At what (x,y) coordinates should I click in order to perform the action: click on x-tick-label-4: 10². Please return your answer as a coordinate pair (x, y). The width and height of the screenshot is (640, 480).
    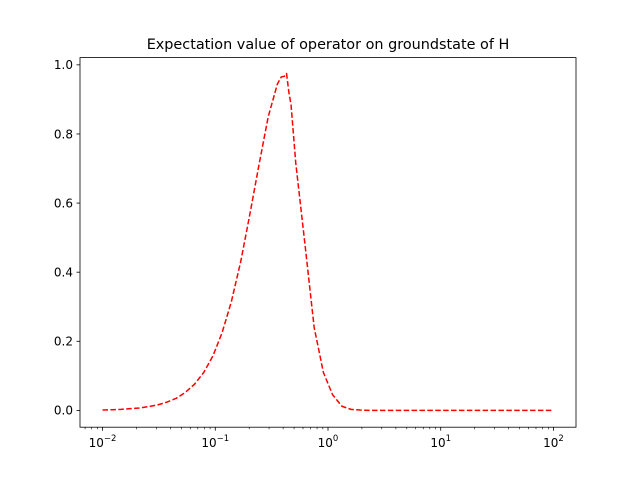
    Looking at the image, I should click on (553, 442).